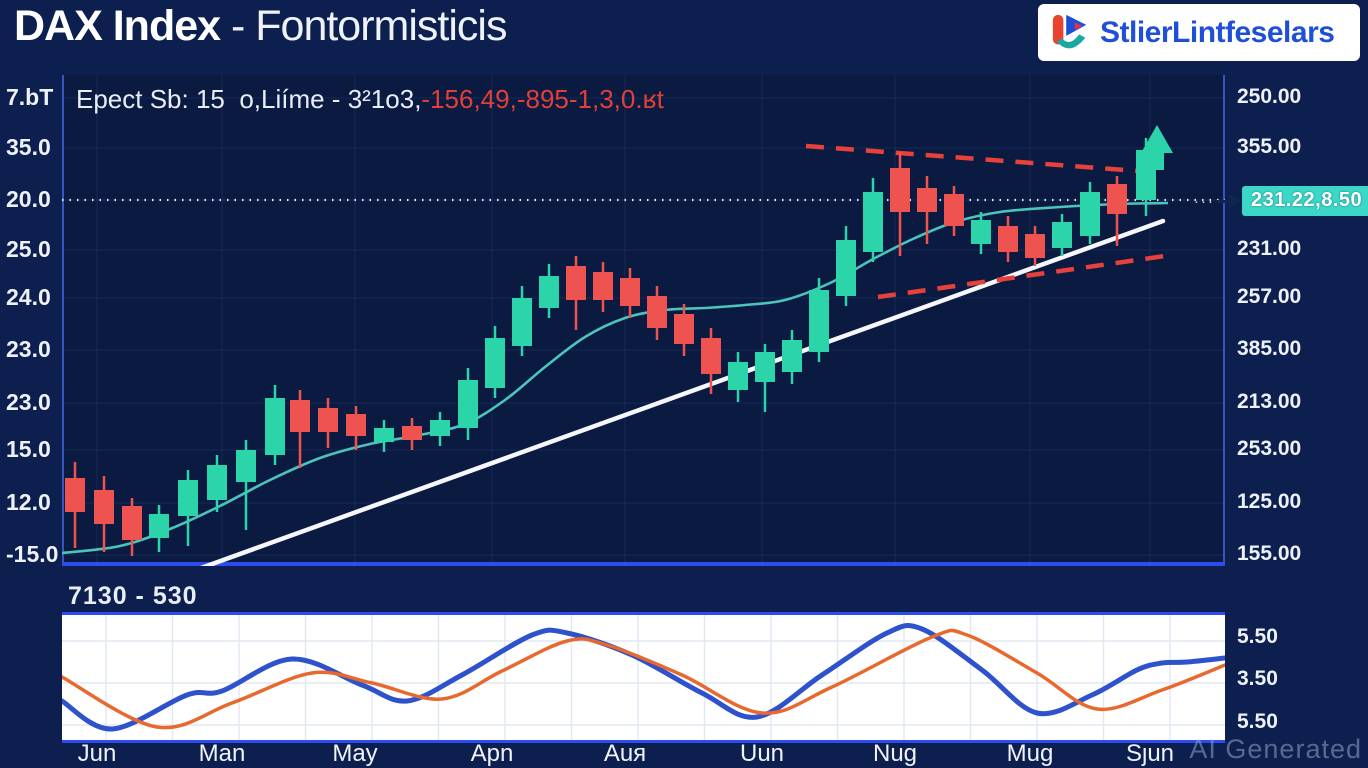 The width and height of the screenshot is (1368, 768). What do you see at coordinates (28, 147) in the screenshot?
I see `left-axis-label: 35.0` at bounding box center [28, 147].